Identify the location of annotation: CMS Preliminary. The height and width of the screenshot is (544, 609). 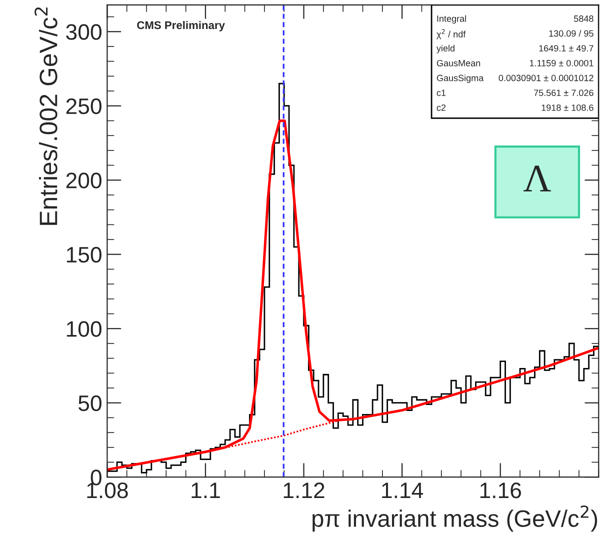
(181, 26).